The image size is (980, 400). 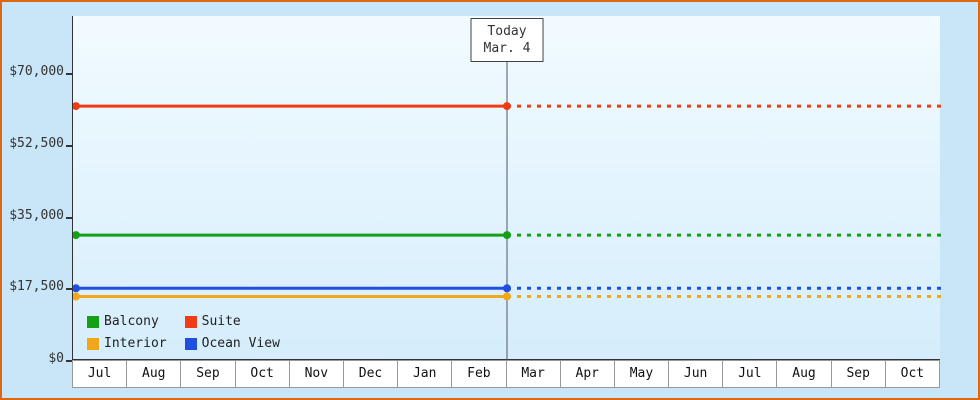 I want to click on y-tick-label: $52,500, so click(x=36, y=143).